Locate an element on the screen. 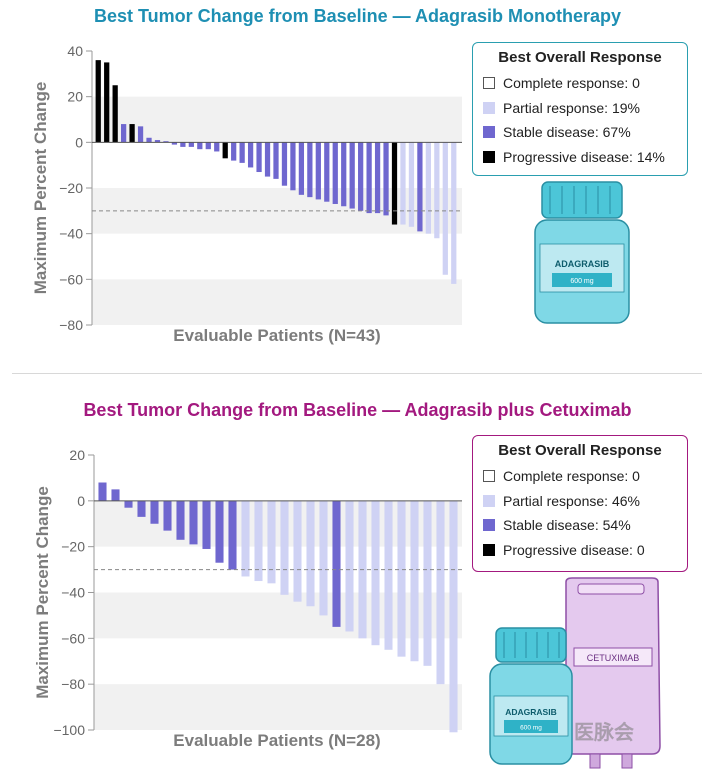  adagrasib-bottle-illustration-2: ADAGRASIB 600 mg is located at coordinates (531, 696).